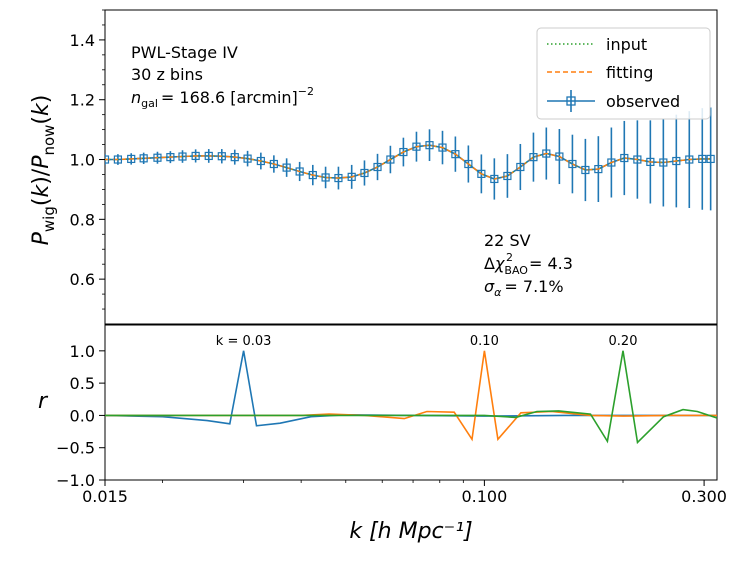 This screenshot has width=747, height=565. Describe the element at coordinates (571, 101) in the screenshot. I see `legend-observed-marker` at that location.